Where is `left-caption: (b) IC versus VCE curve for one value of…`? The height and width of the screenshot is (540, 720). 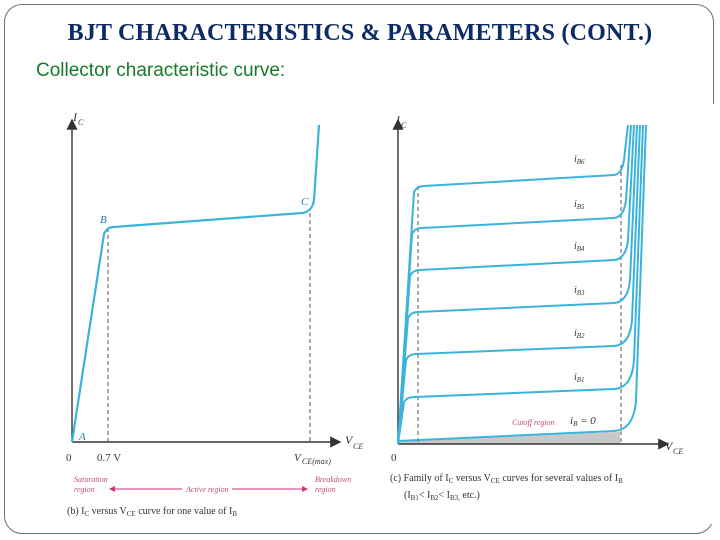
left-caption: (b) IC versus VCE curve for one value of… is located at coordinates (152, 512).